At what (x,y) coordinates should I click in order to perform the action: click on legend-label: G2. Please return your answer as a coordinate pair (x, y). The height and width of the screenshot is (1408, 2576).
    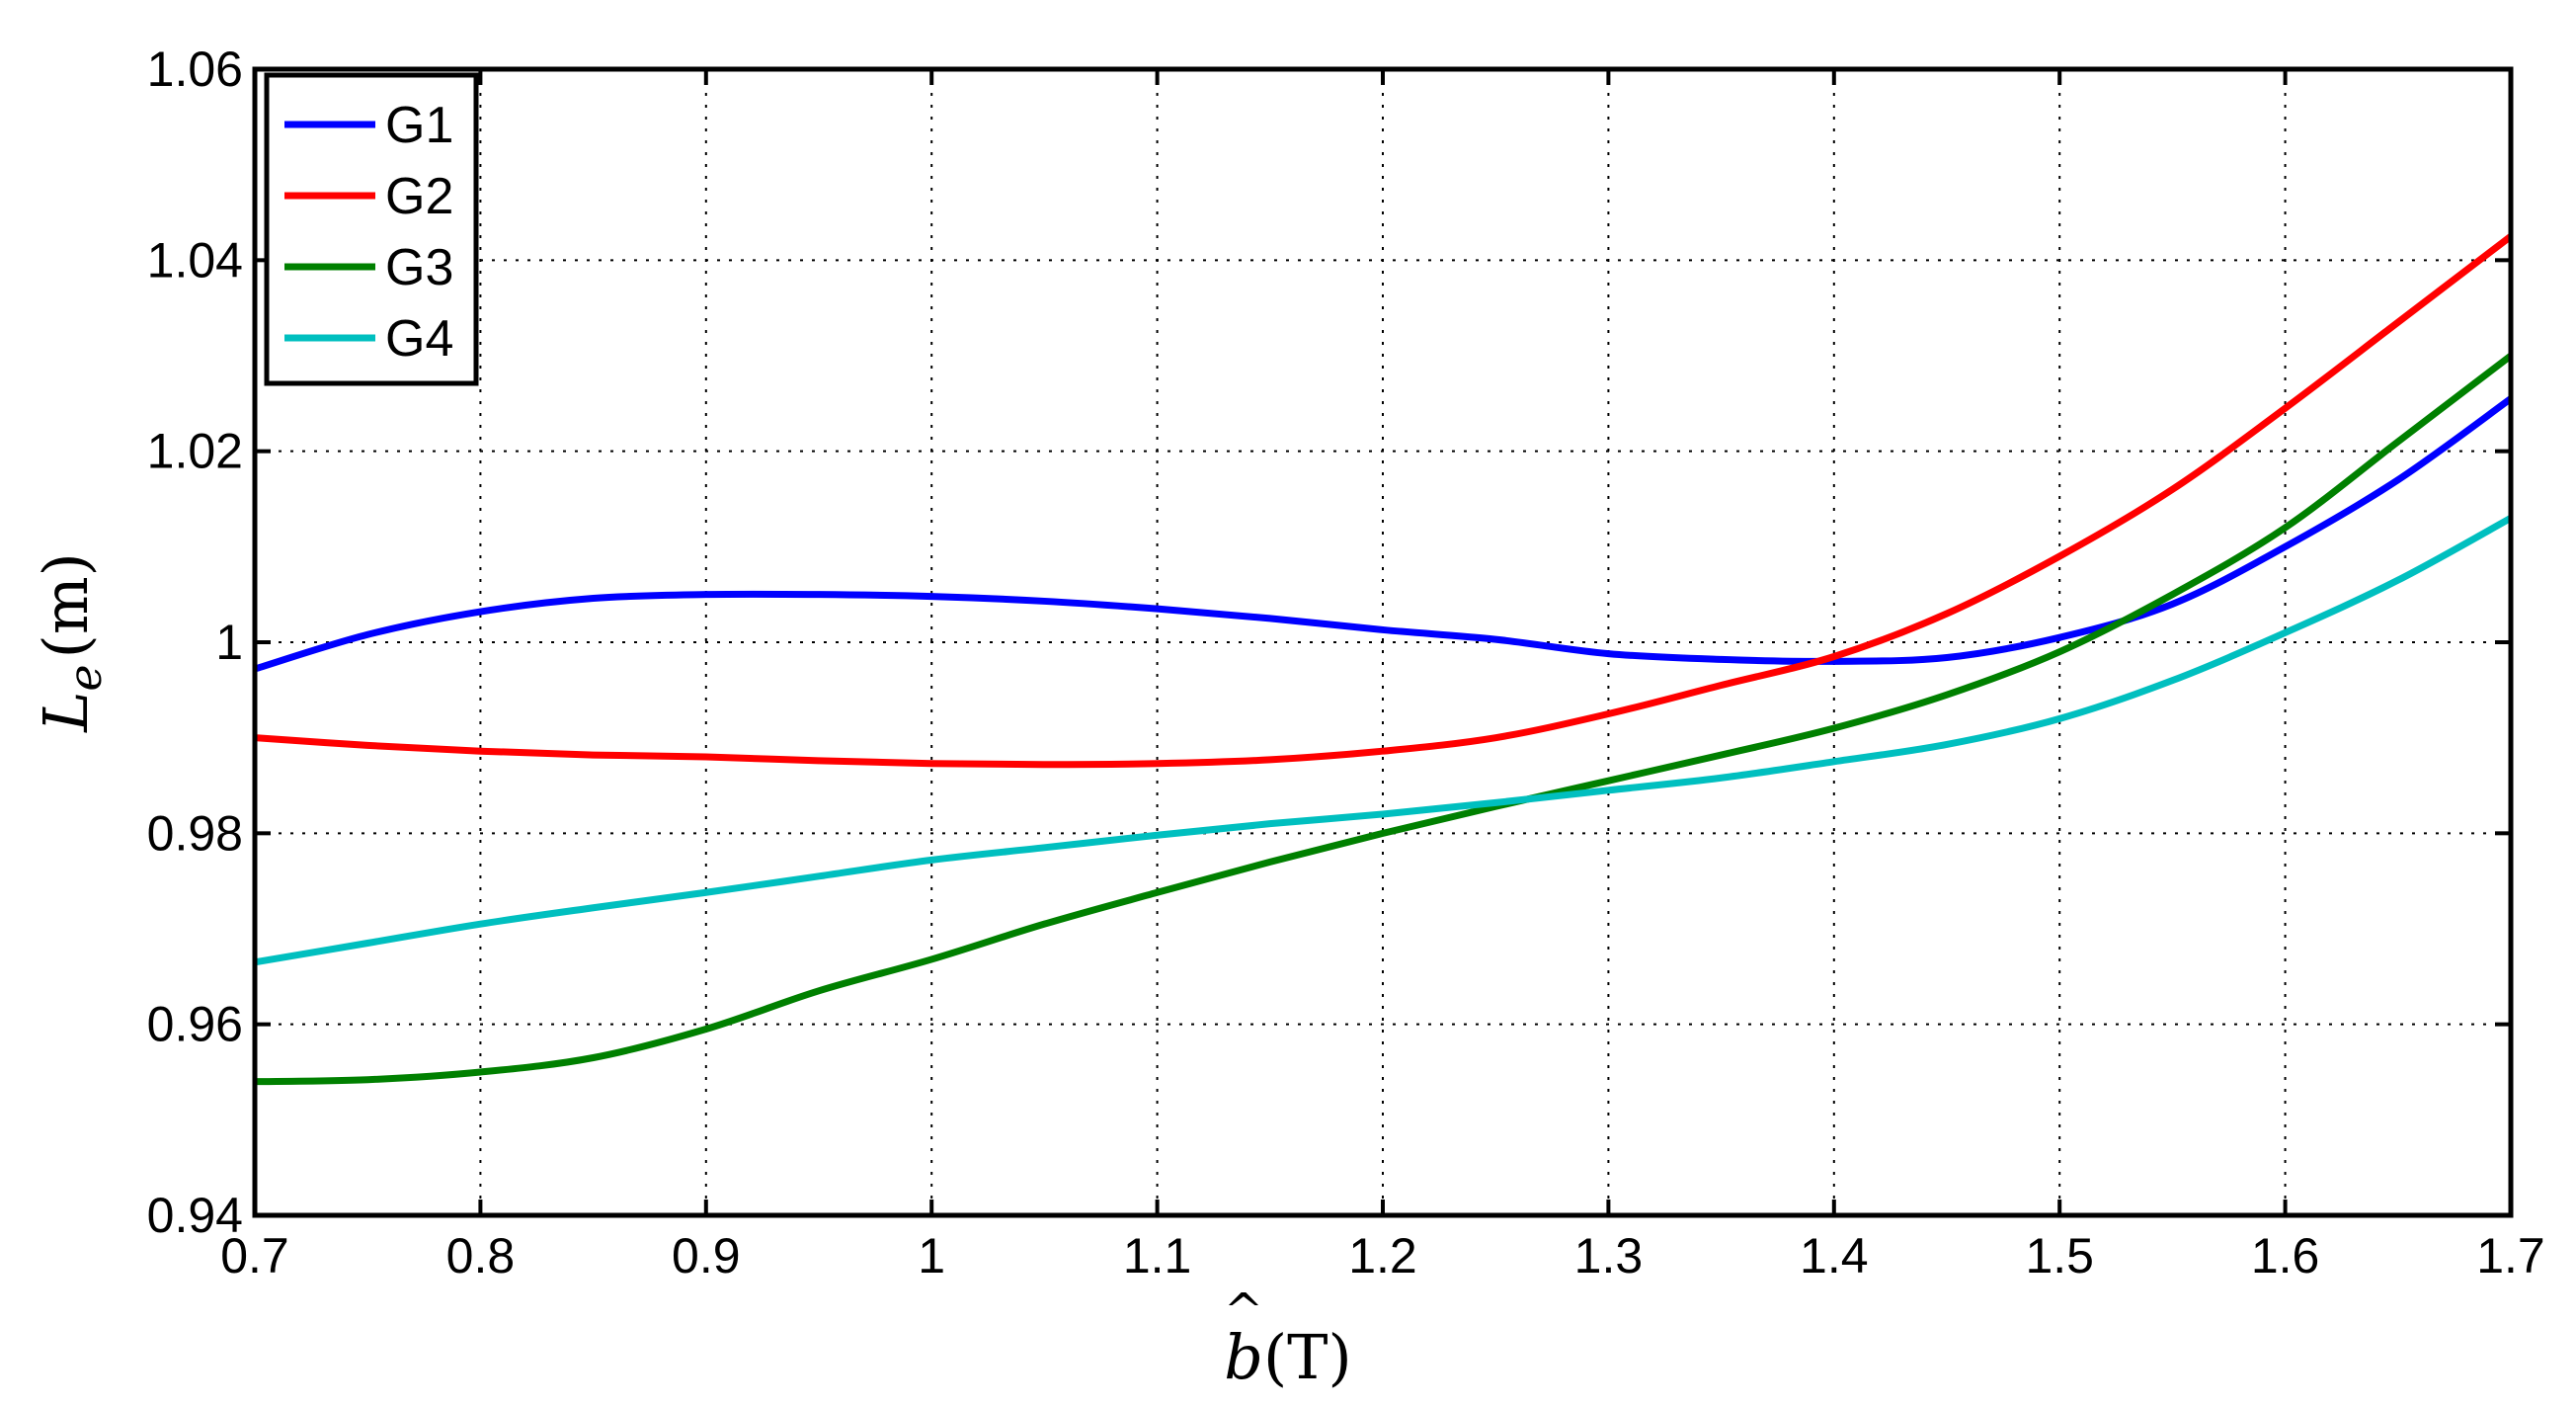
    Looking at the image, I should click on (419, 196).